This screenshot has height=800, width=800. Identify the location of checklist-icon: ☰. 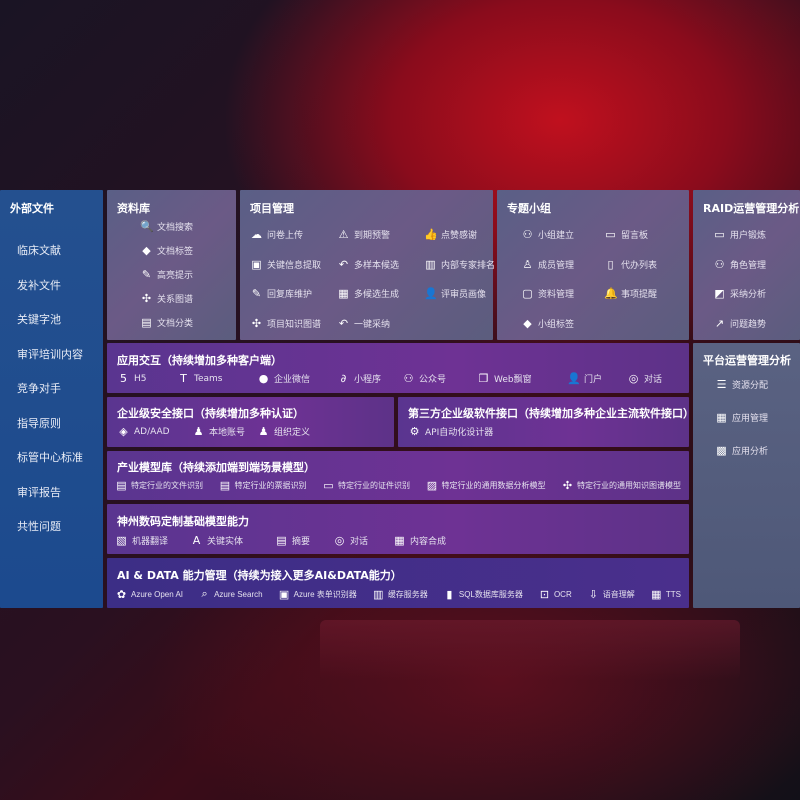
(721, 384).